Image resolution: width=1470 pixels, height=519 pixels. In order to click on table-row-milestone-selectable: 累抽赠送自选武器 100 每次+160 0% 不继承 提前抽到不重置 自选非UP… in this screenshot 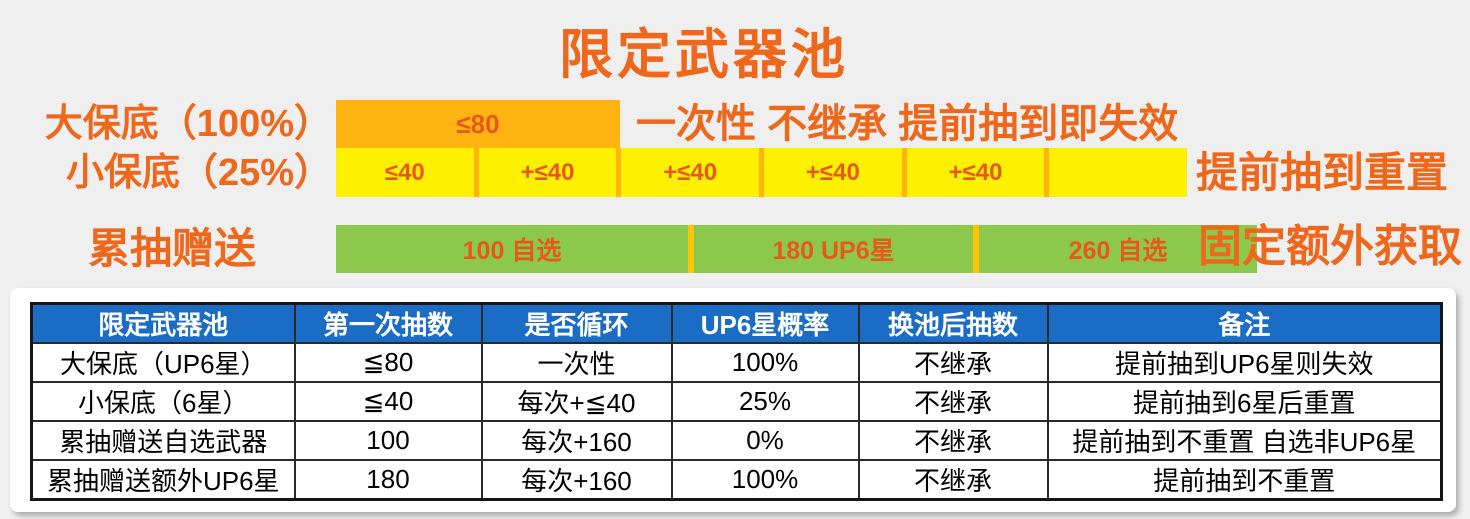, I will do `click(736, 440)`.